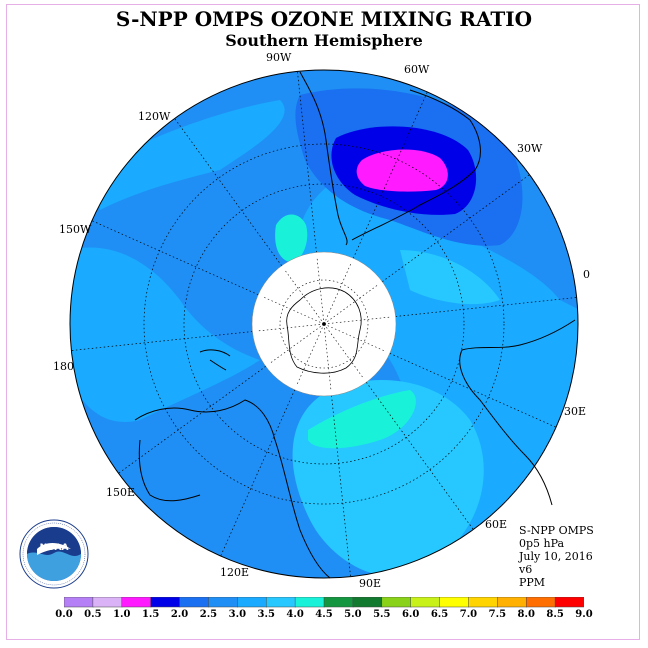  I want to click on colorbar-tick-label: 4.5, so click(324, 614).